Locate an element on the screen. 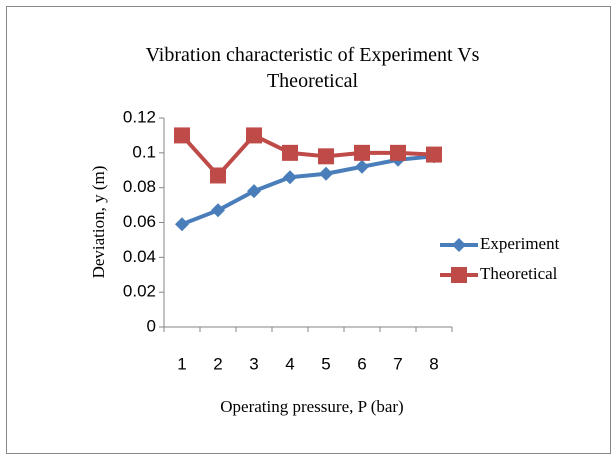  y-tick-label: 0.12 is located at coordinates (139, 116).